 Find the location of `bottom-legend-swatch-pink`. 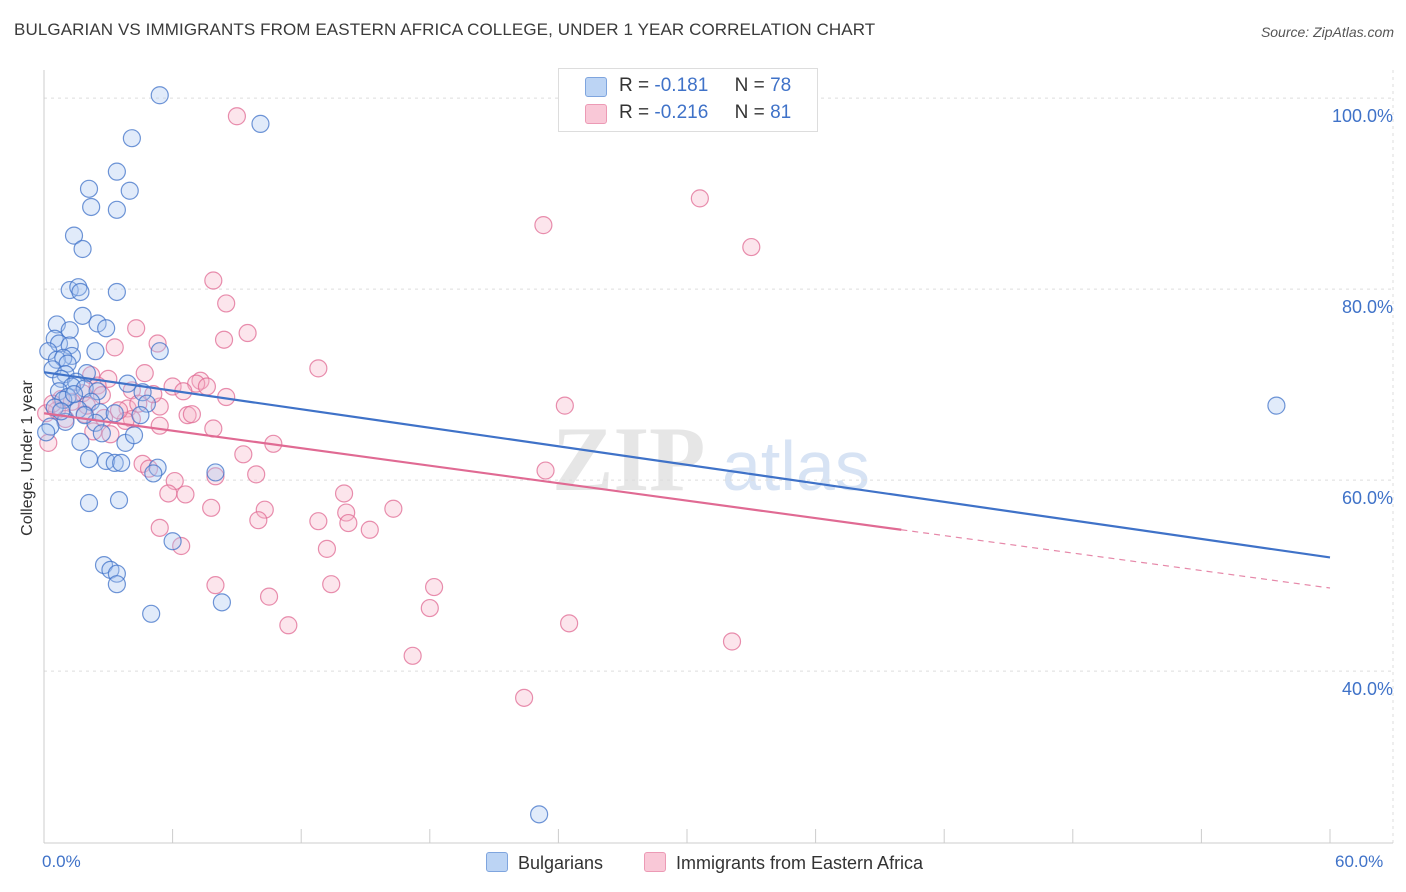

bottom-legend-swatch-pink is located at coordinates (655, 862).